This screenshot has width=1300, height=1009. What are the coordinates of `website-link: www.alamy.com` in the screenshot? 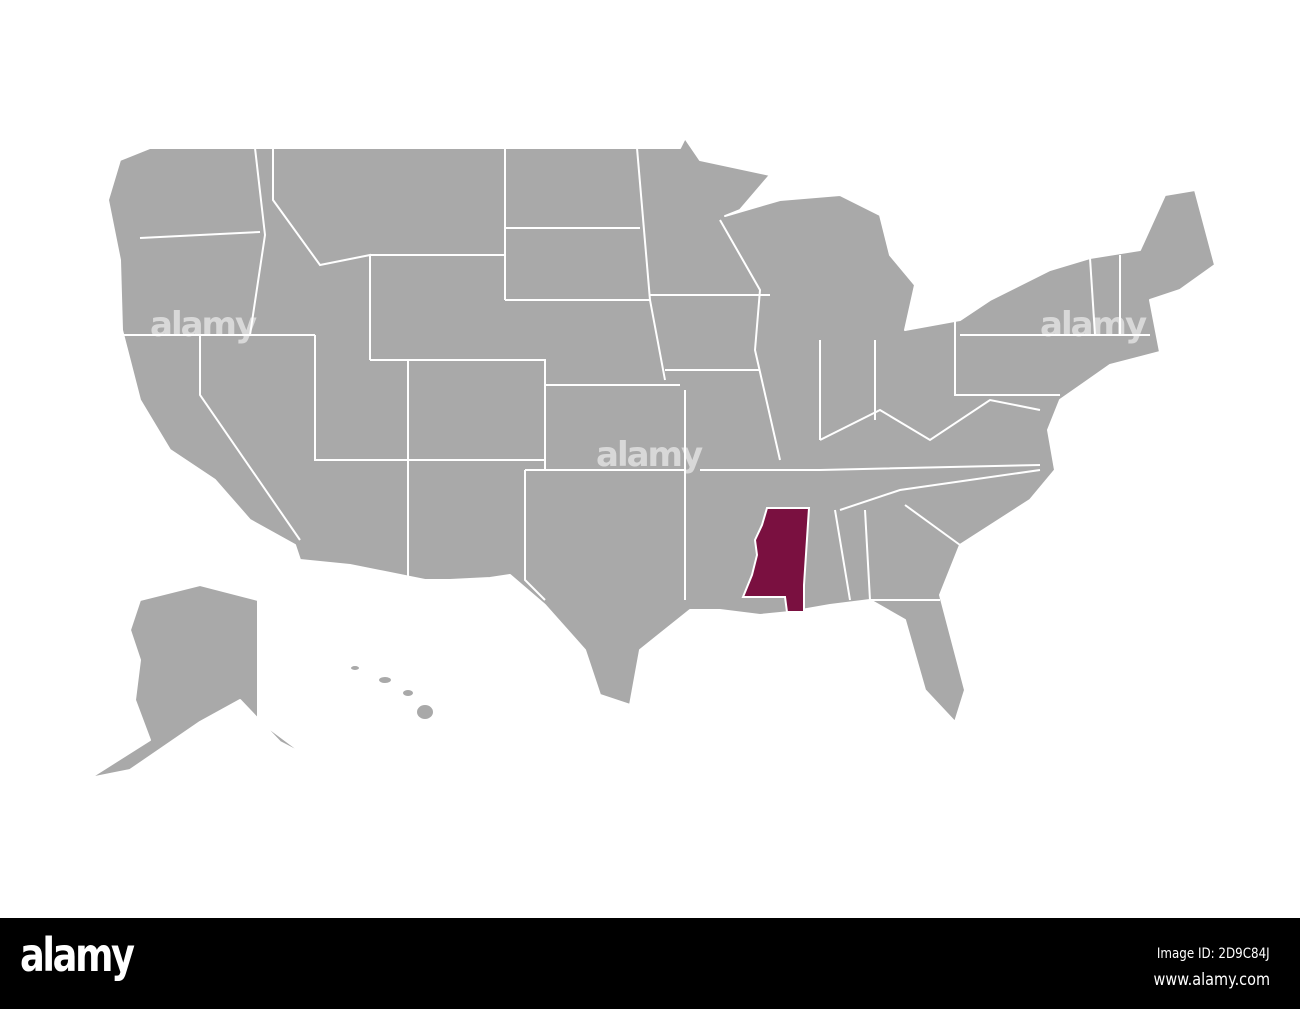 It's located at (1211, 980).